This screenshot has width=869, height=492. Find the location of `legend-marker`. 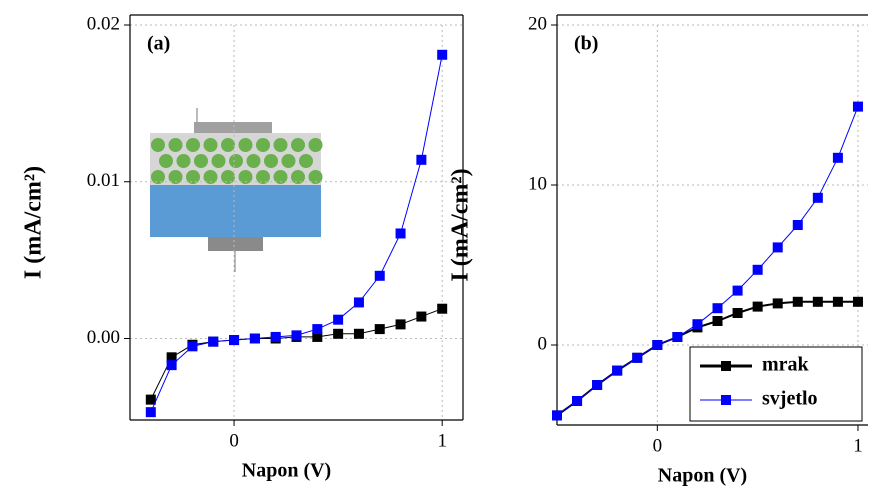

legend-marker is located at coordinates (726, 366).